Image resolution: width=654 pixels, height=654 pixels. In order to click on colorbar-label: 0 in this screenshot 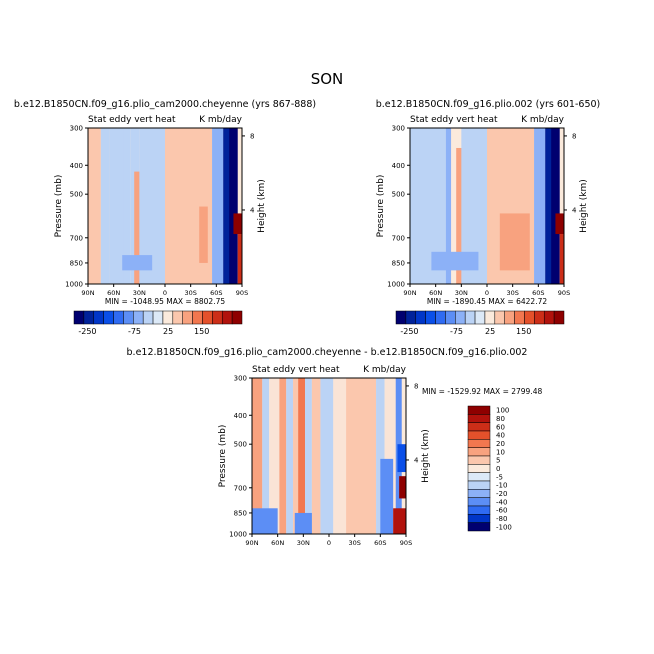, I will do `click(498, 469)`.